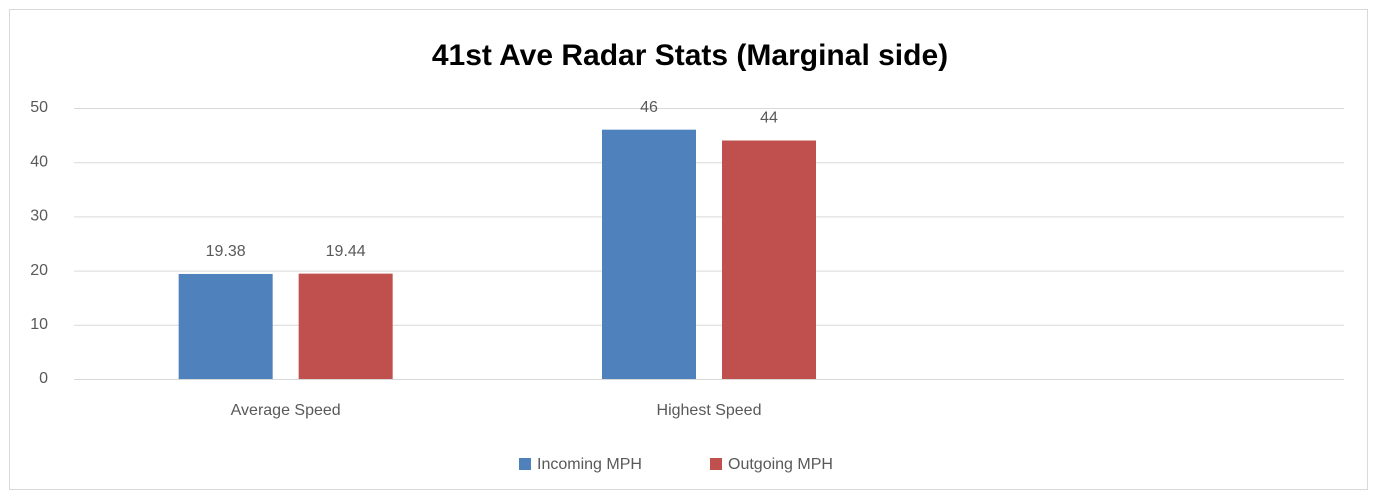 The height and width of the screenshot is (498, 1377). Describe the element at coordinates (649, 107) in the screenshot. I see `data-label: 46` at that location.